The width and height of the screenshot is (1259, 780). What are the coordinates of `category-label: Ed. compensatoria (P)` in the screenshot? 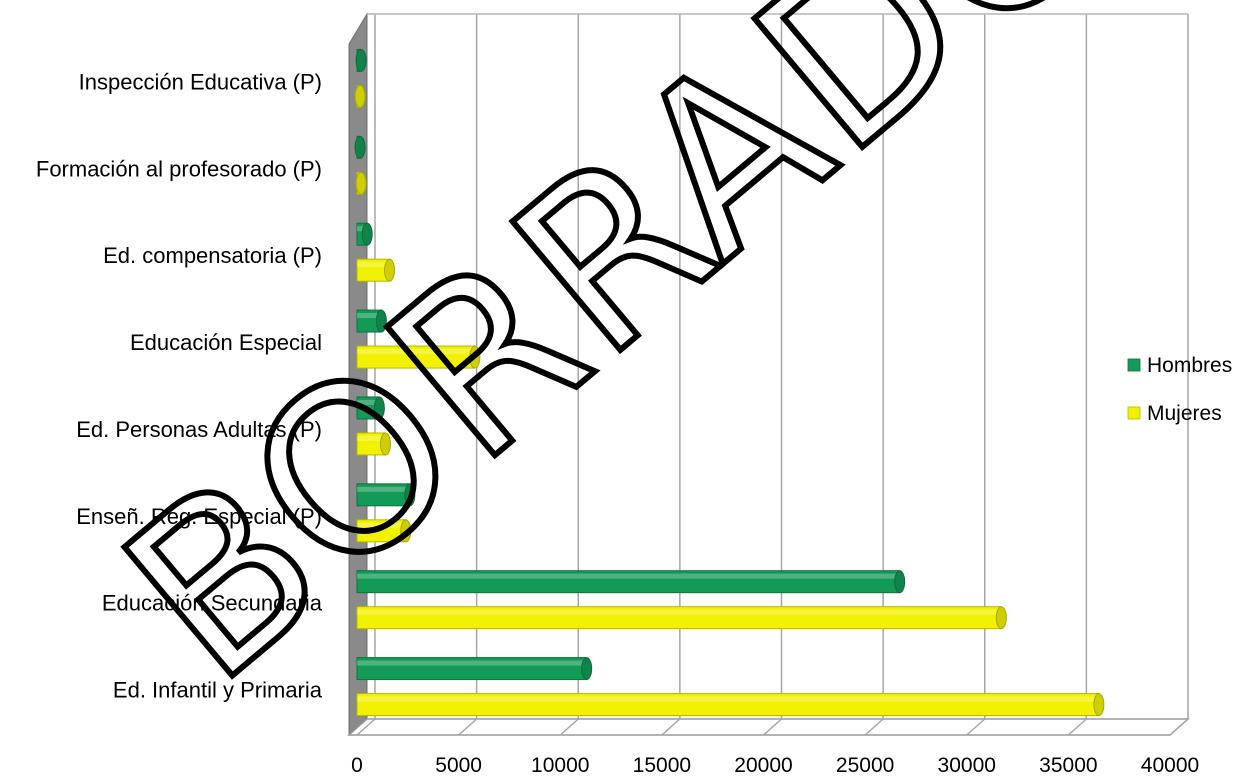 It's located at (212, 255).